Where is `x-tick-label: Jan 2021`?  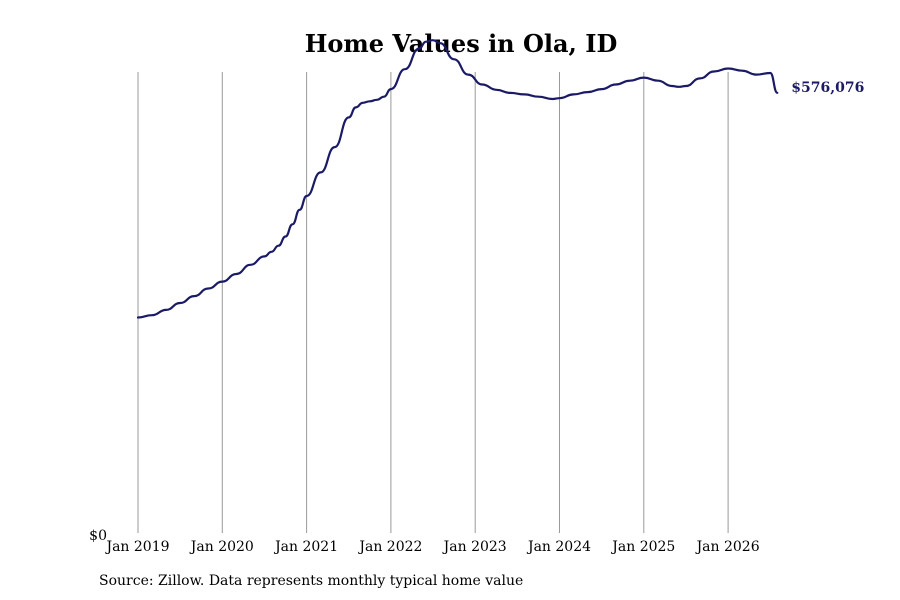
x-tick-label: Jan 2021 is located at coordinates (305, 547).